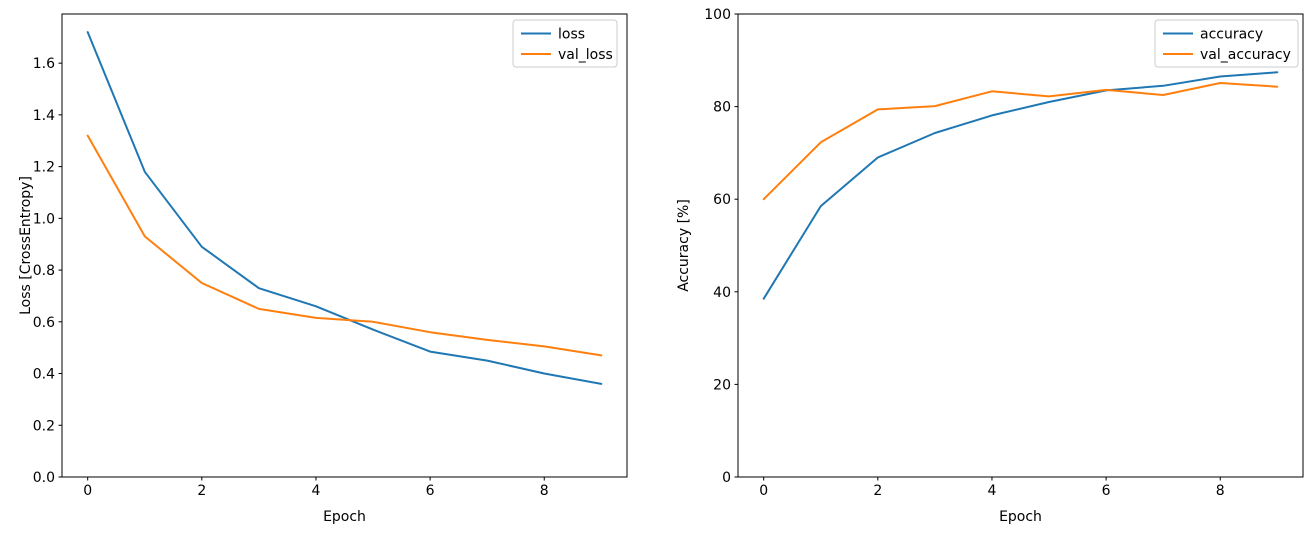 This screenshot has width=1311, height=534. What do you see at coordinates (722, 293) in the screenshot?
I see `y-tick-label: 40` at bounding box center [722, 293].